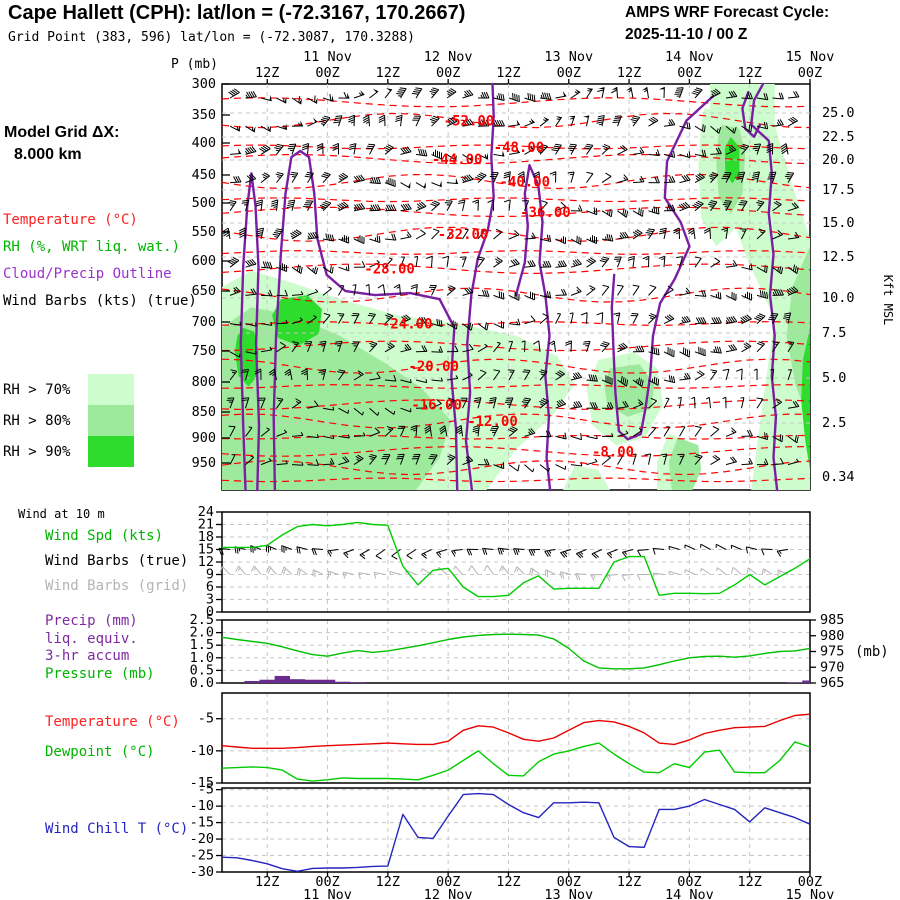 Image resolution: width=900 pixels, height=900 pixels. I want to click on model-grid-value: 8.000 km, so click(48, 154).